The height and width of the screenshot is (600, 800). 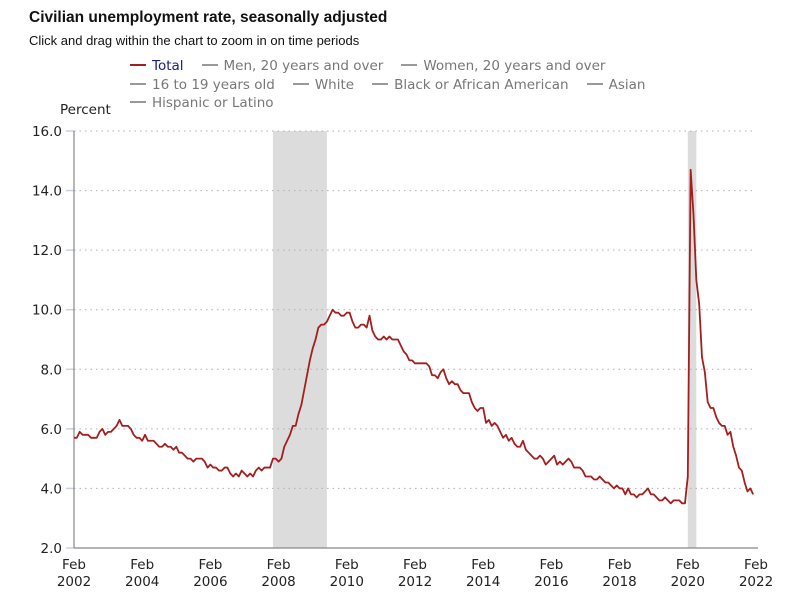 I want to click on legend-label: White, so click(x=334, y=84).